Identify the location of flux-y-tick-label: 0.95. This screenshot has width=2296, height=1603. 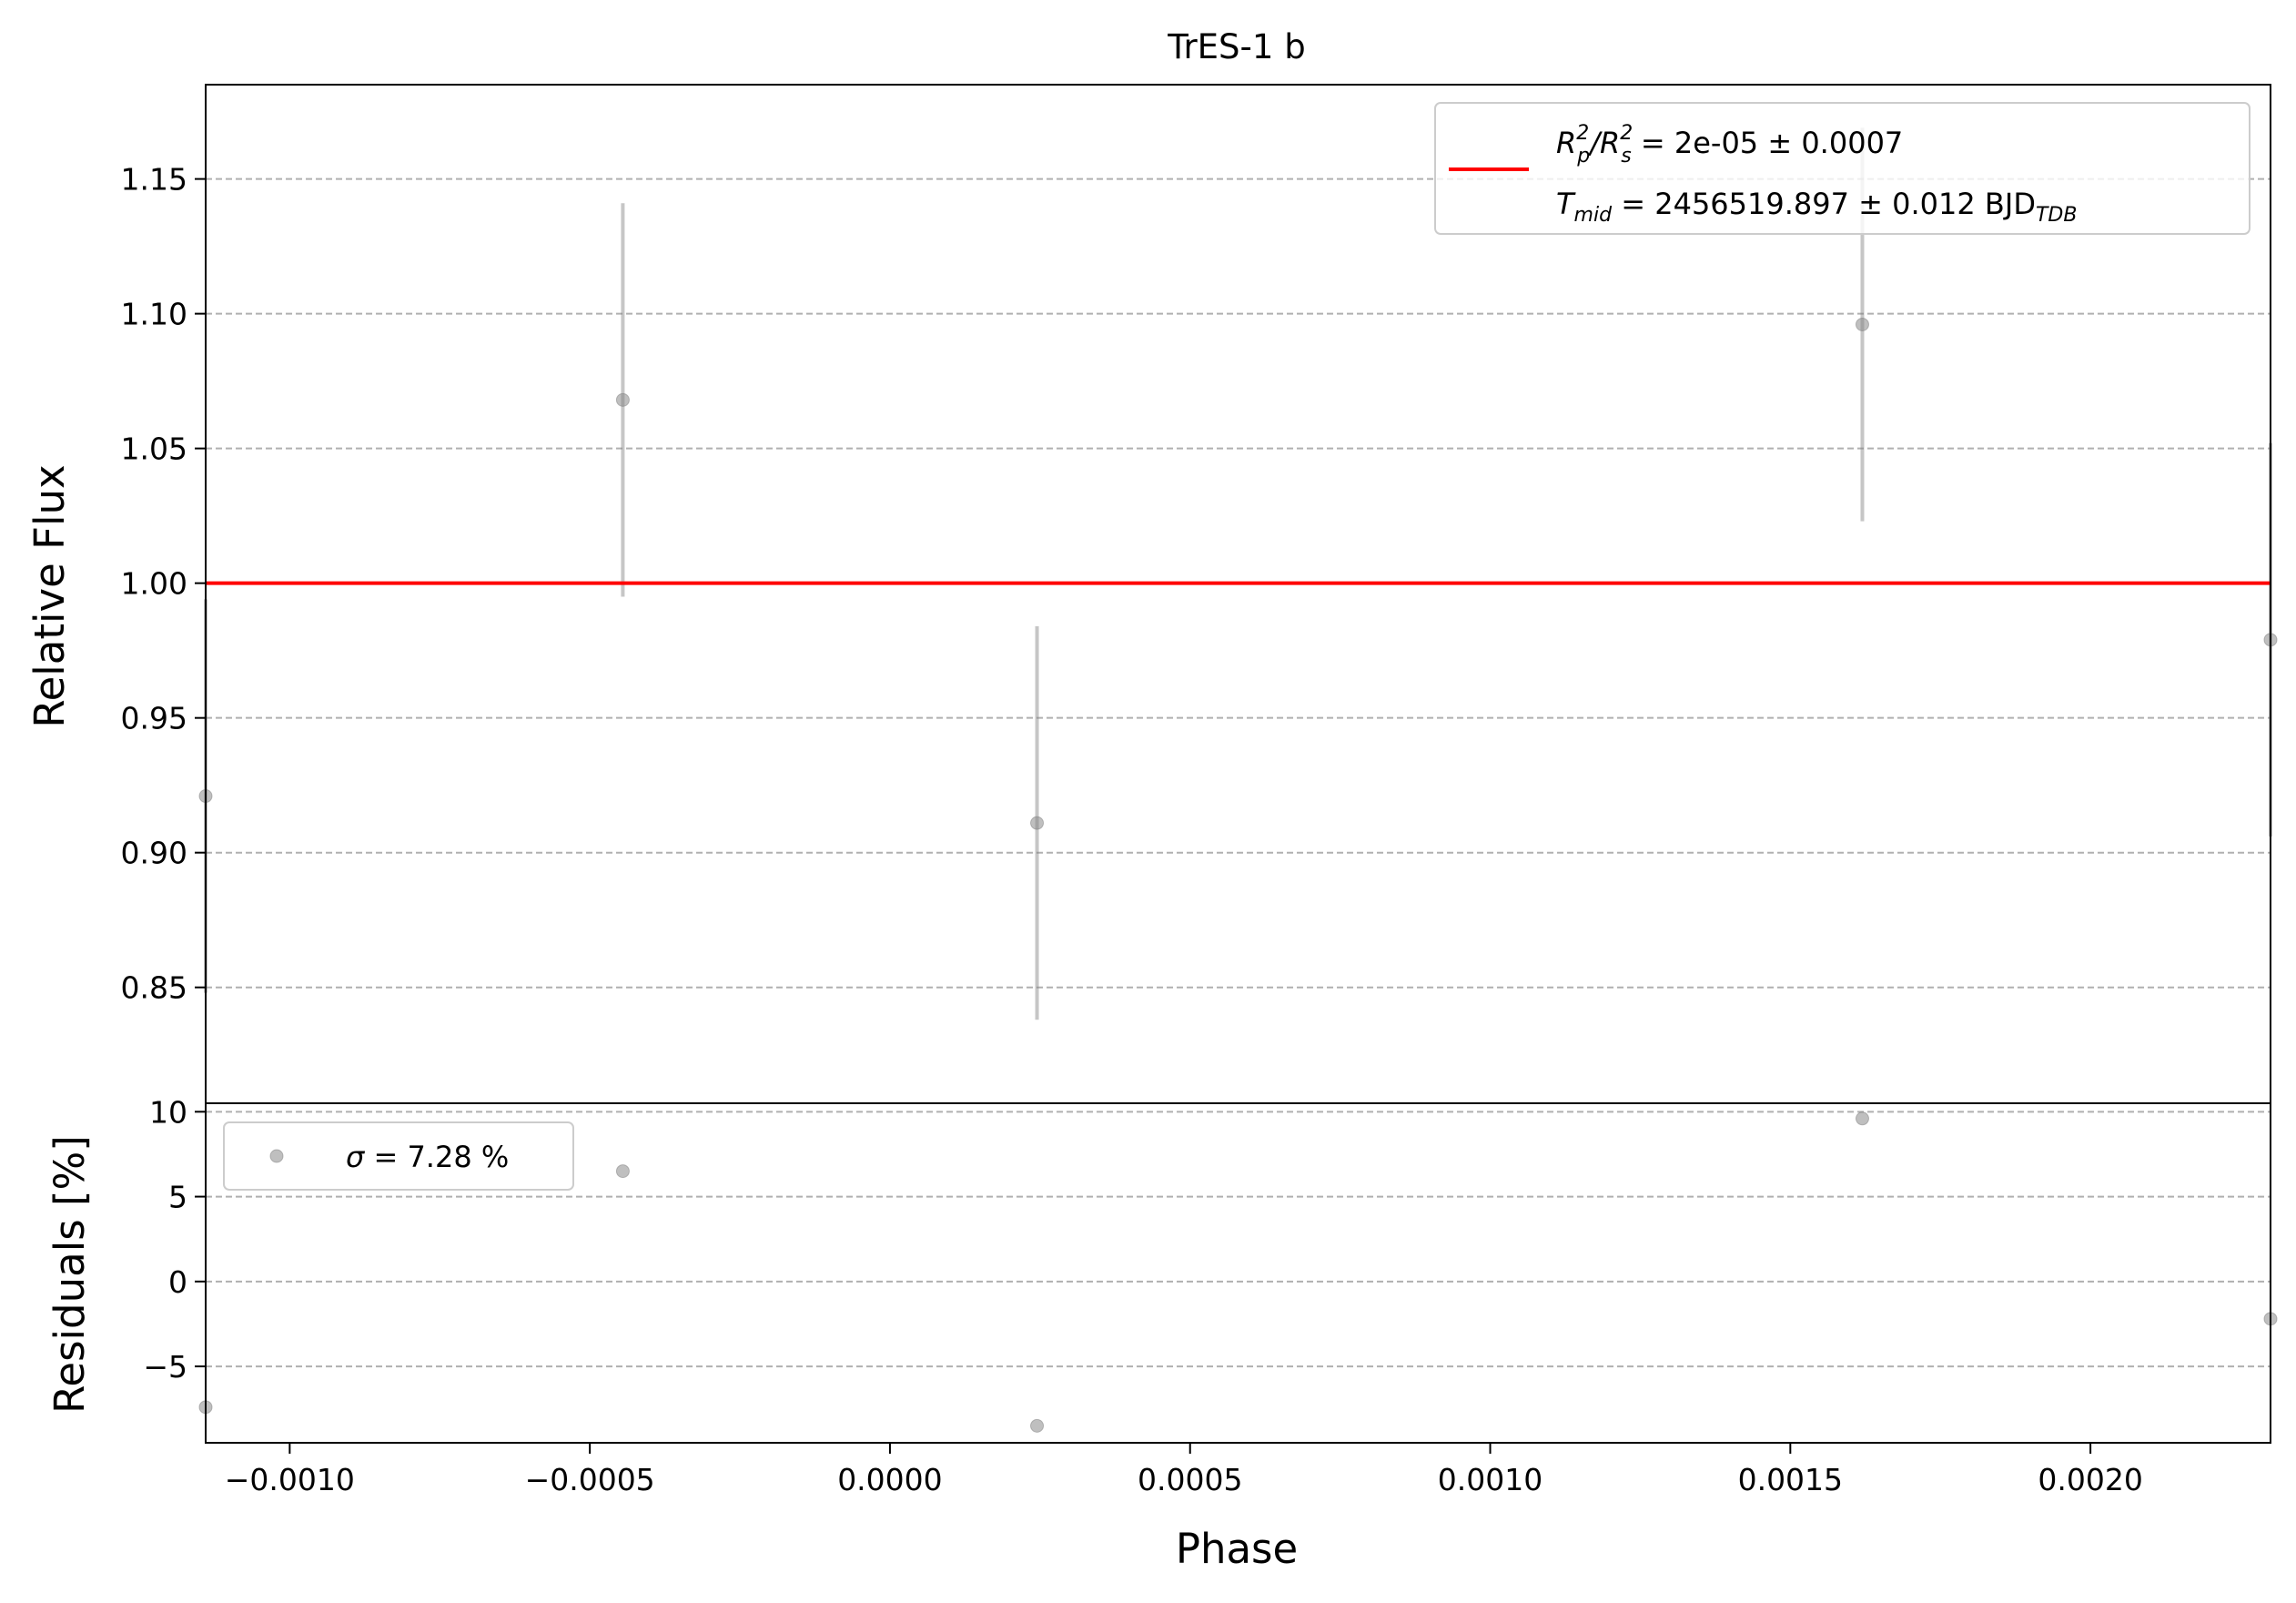
(154, 718).